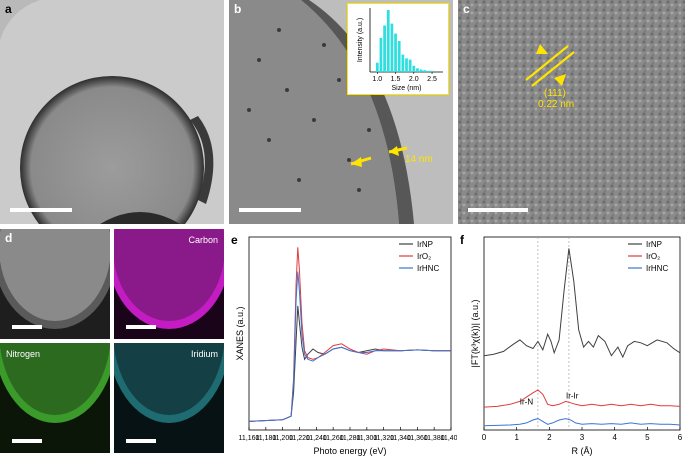 The image size is (685, 459). Describe the element at coordinates (527, 401) in the screenshot. I see `ir-n-annotation: Ir-N` at that location.